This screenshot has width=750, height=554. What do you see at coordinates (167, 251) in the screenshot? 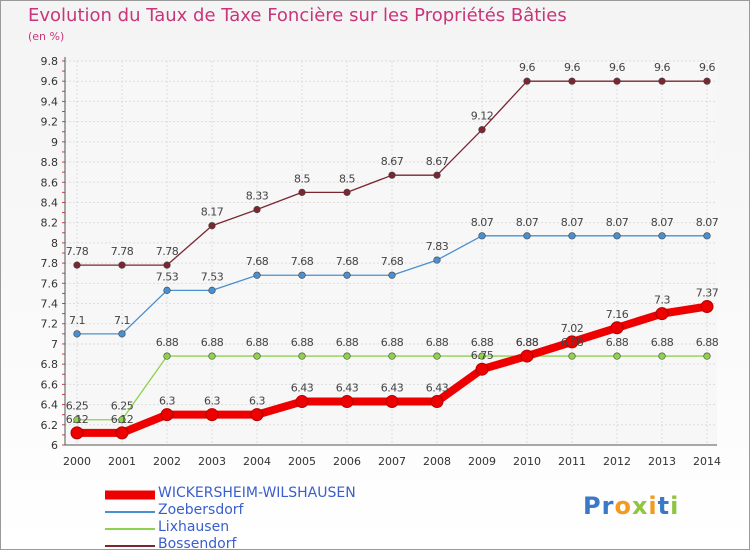
I see `data-label-3: 7.78` at bounding box center [167, 251].